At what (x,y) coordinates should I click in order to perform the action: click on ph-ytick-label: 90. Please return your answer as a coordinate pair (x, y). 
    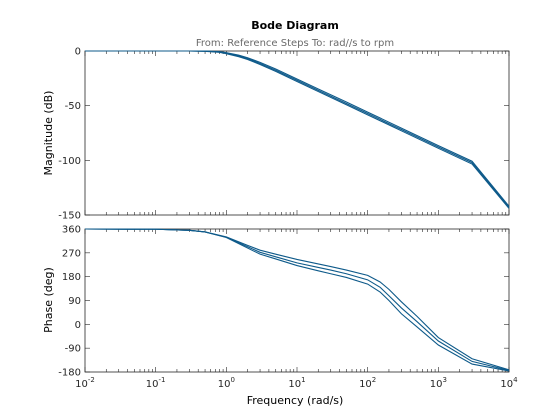
    Looking at the image, I should click on (74, 301).